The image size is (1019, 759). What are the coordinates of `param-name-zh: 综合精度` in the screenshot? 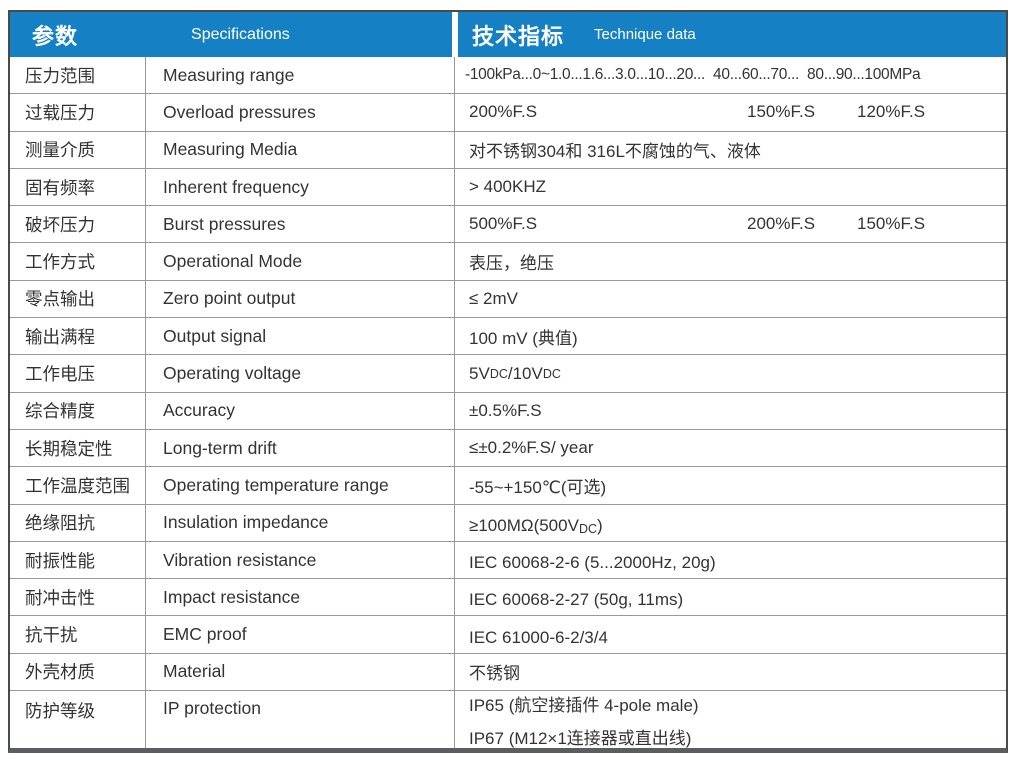 It's located at (78, 410).